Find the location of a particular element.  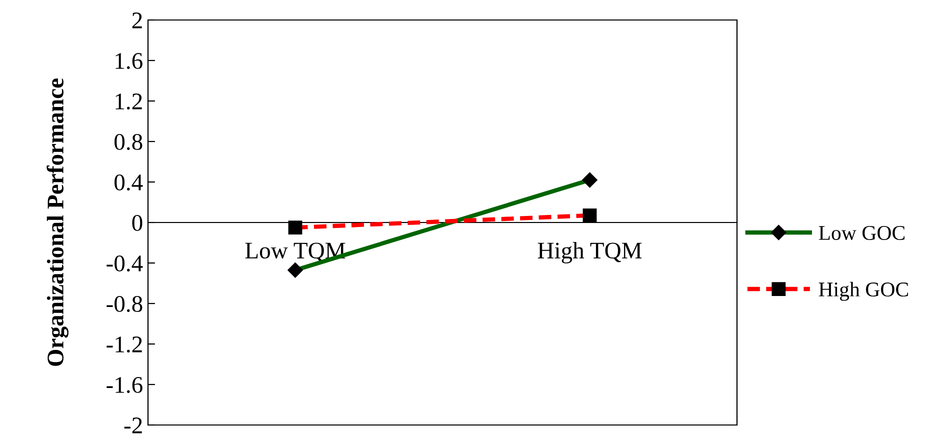

y-axis-title: Organizational Performance is located at coordinates (57, 222).